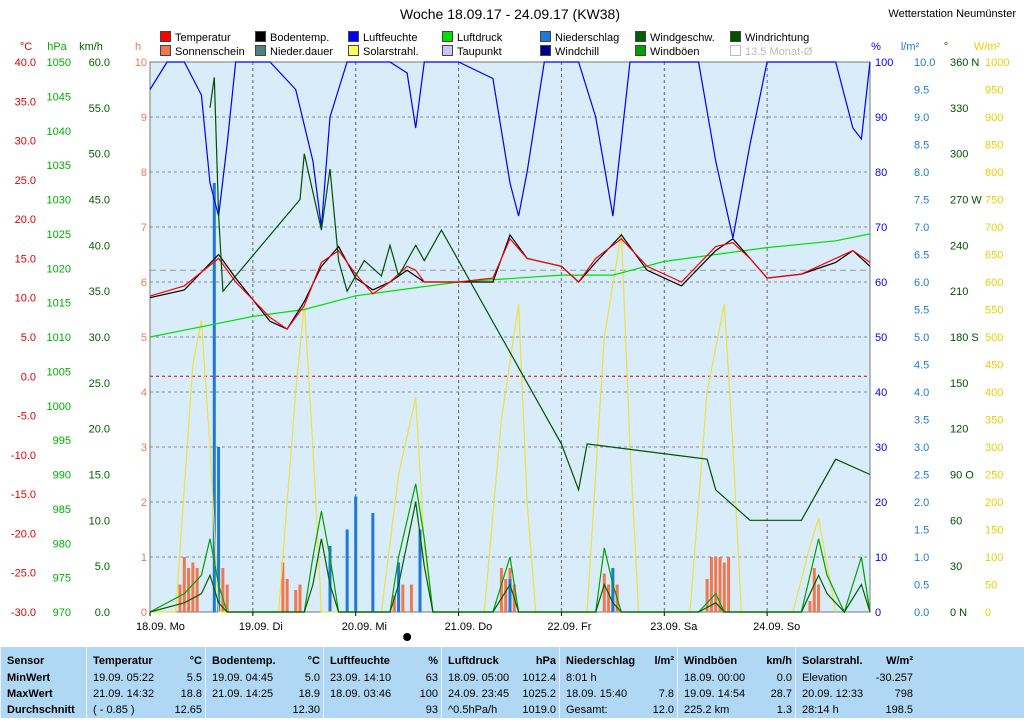 This screenshot has height=720, width=1024. Describe the element at coordinates (472, 51) in the screenshot. I see `legend-item: Taupunkt` at that location.